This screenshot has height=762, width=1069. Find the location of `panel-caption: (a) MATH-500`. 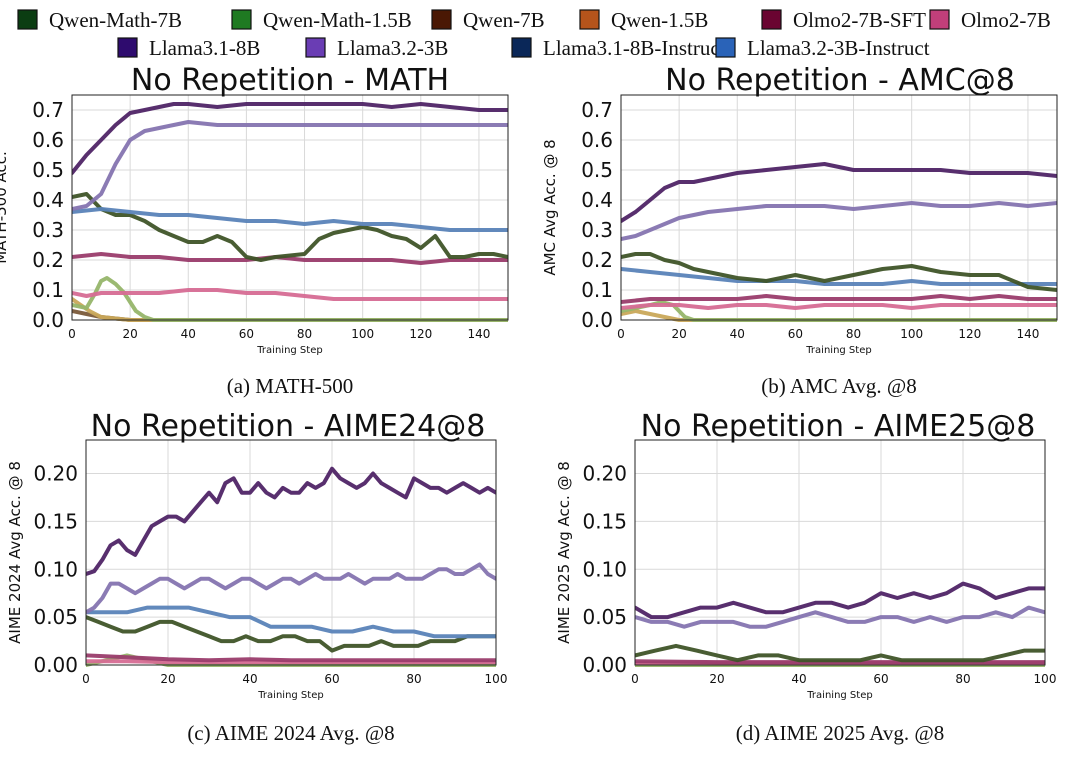

panel-caption: (a) MATH-500 is located at coordinates (290, 386).